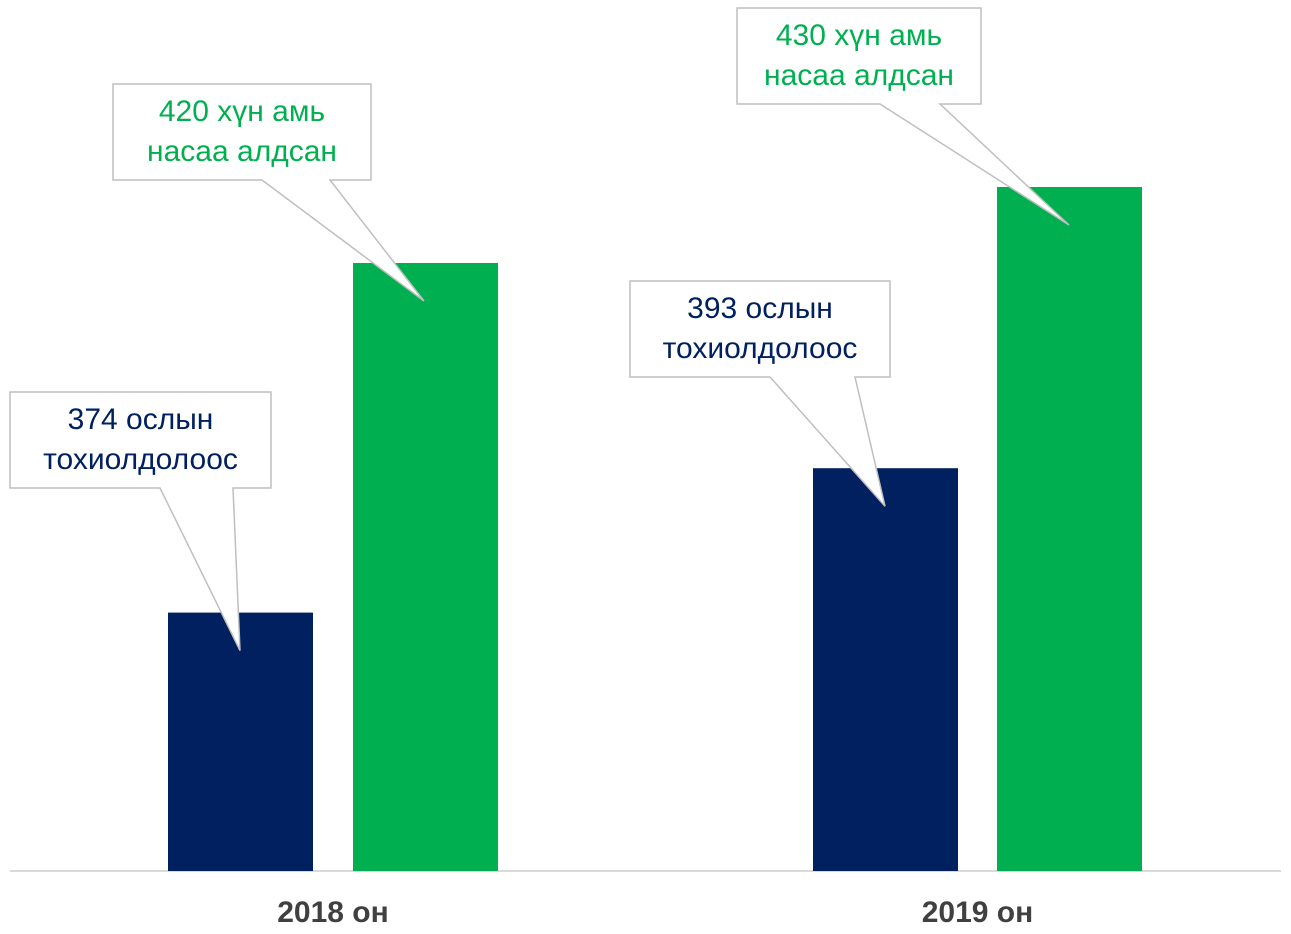  I want to click on x-tick-label: 2019 он, so click(977, 912).